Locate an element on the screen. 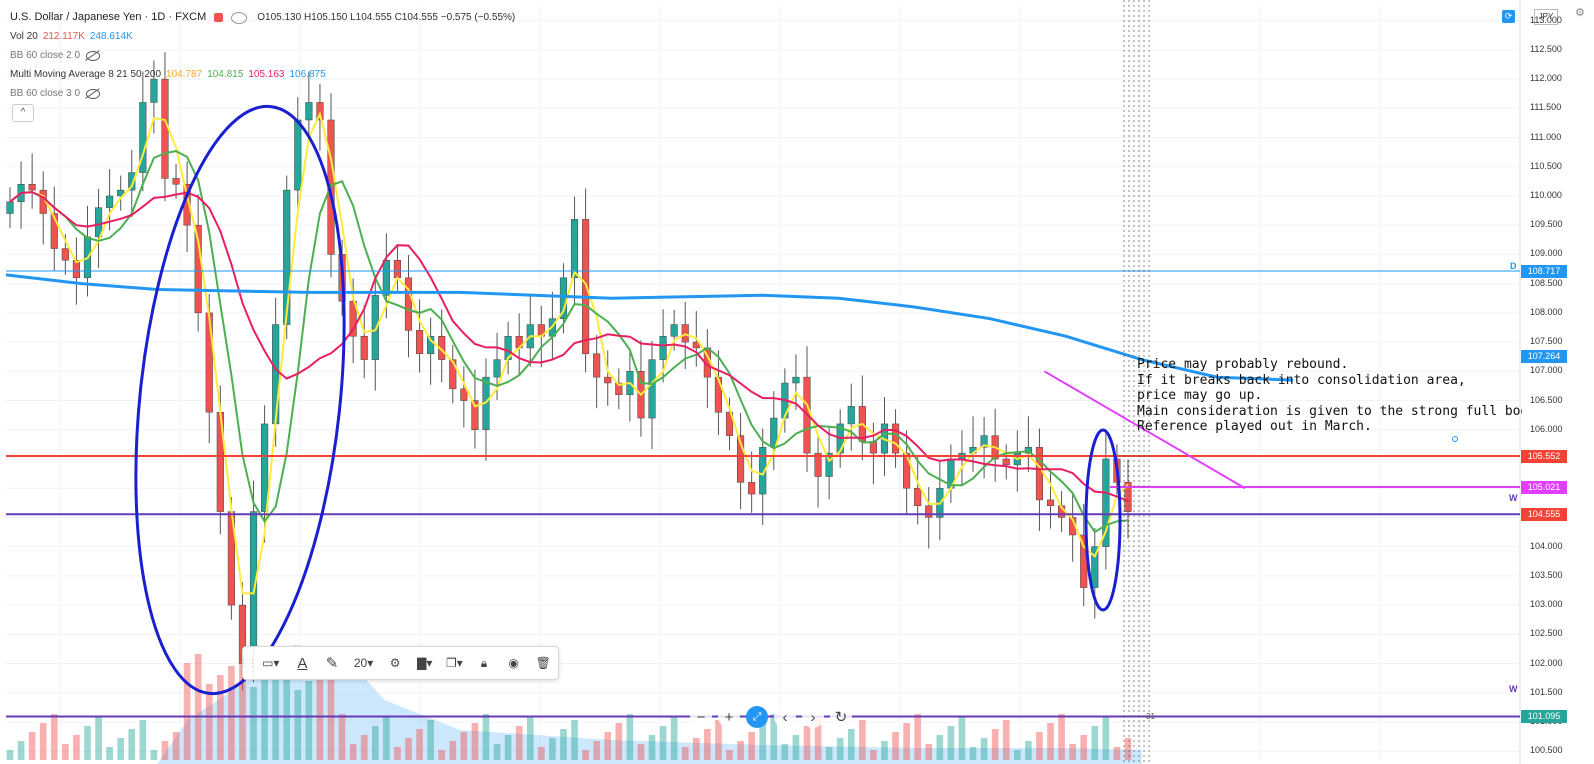 Image resolution: width=1594 pixels, height=764 pixels. visibility-eye-icon: ◉ is located at coordinates (513, 663).